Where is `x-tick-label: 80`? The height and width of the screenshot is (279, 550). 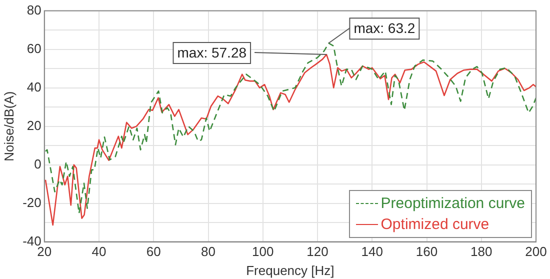
x-tick-label: 80 is located at coordinates (208, 252).